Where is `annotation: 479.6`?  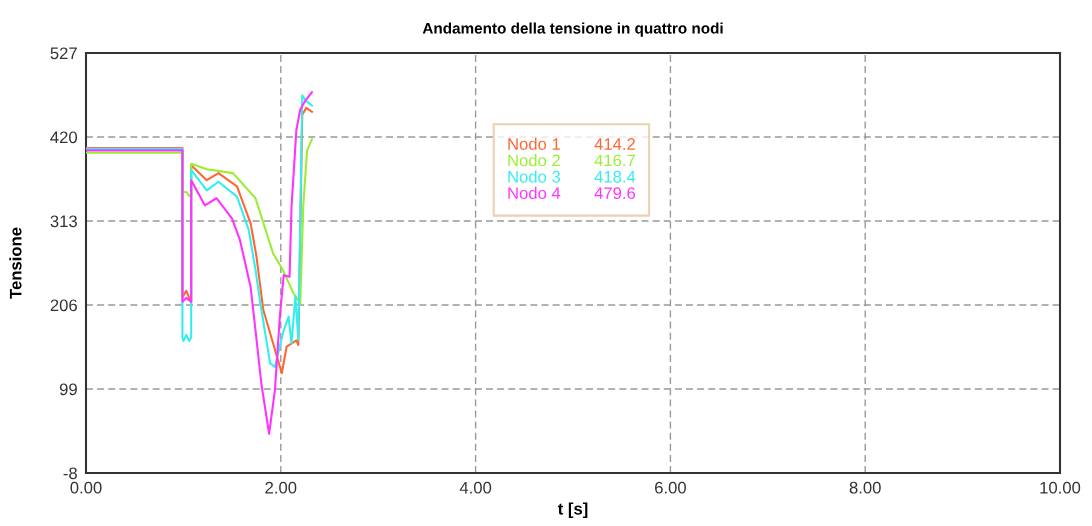
annotation: 479.6 is located at coordinates (615, 193).